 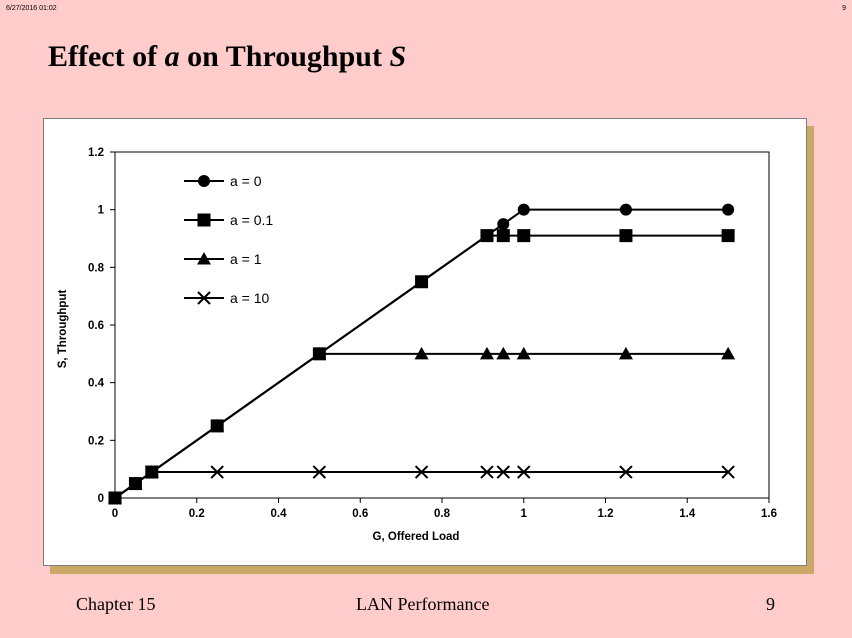 I want to click on y-axis-label: S, Throughput, so click(x=63, y=329).